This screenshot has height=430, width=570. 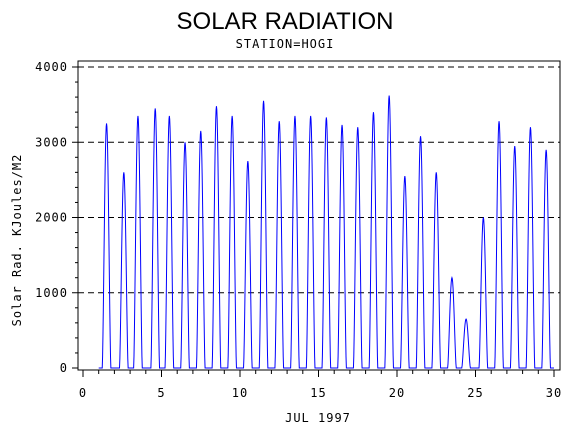 I want to click on y-tick-label-2000: 2000, so click(x=51, y=218).